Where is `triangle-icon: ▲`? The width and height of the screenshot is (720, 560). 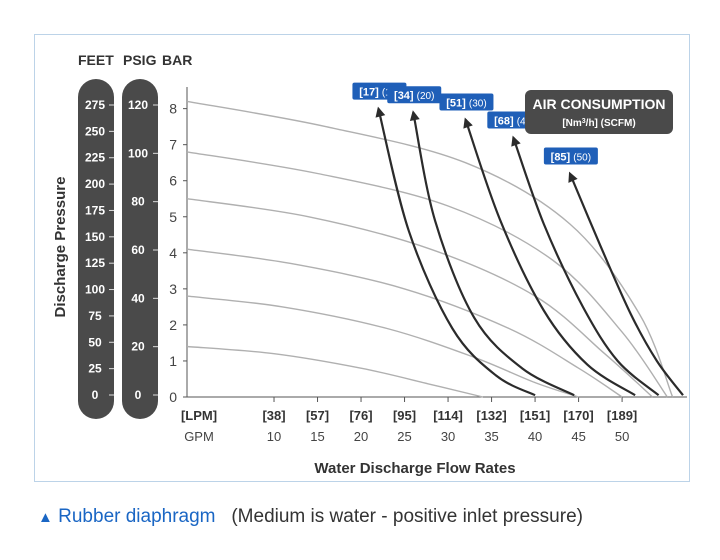
triangle-icon: ▲ is located at coordinates (45, 517).